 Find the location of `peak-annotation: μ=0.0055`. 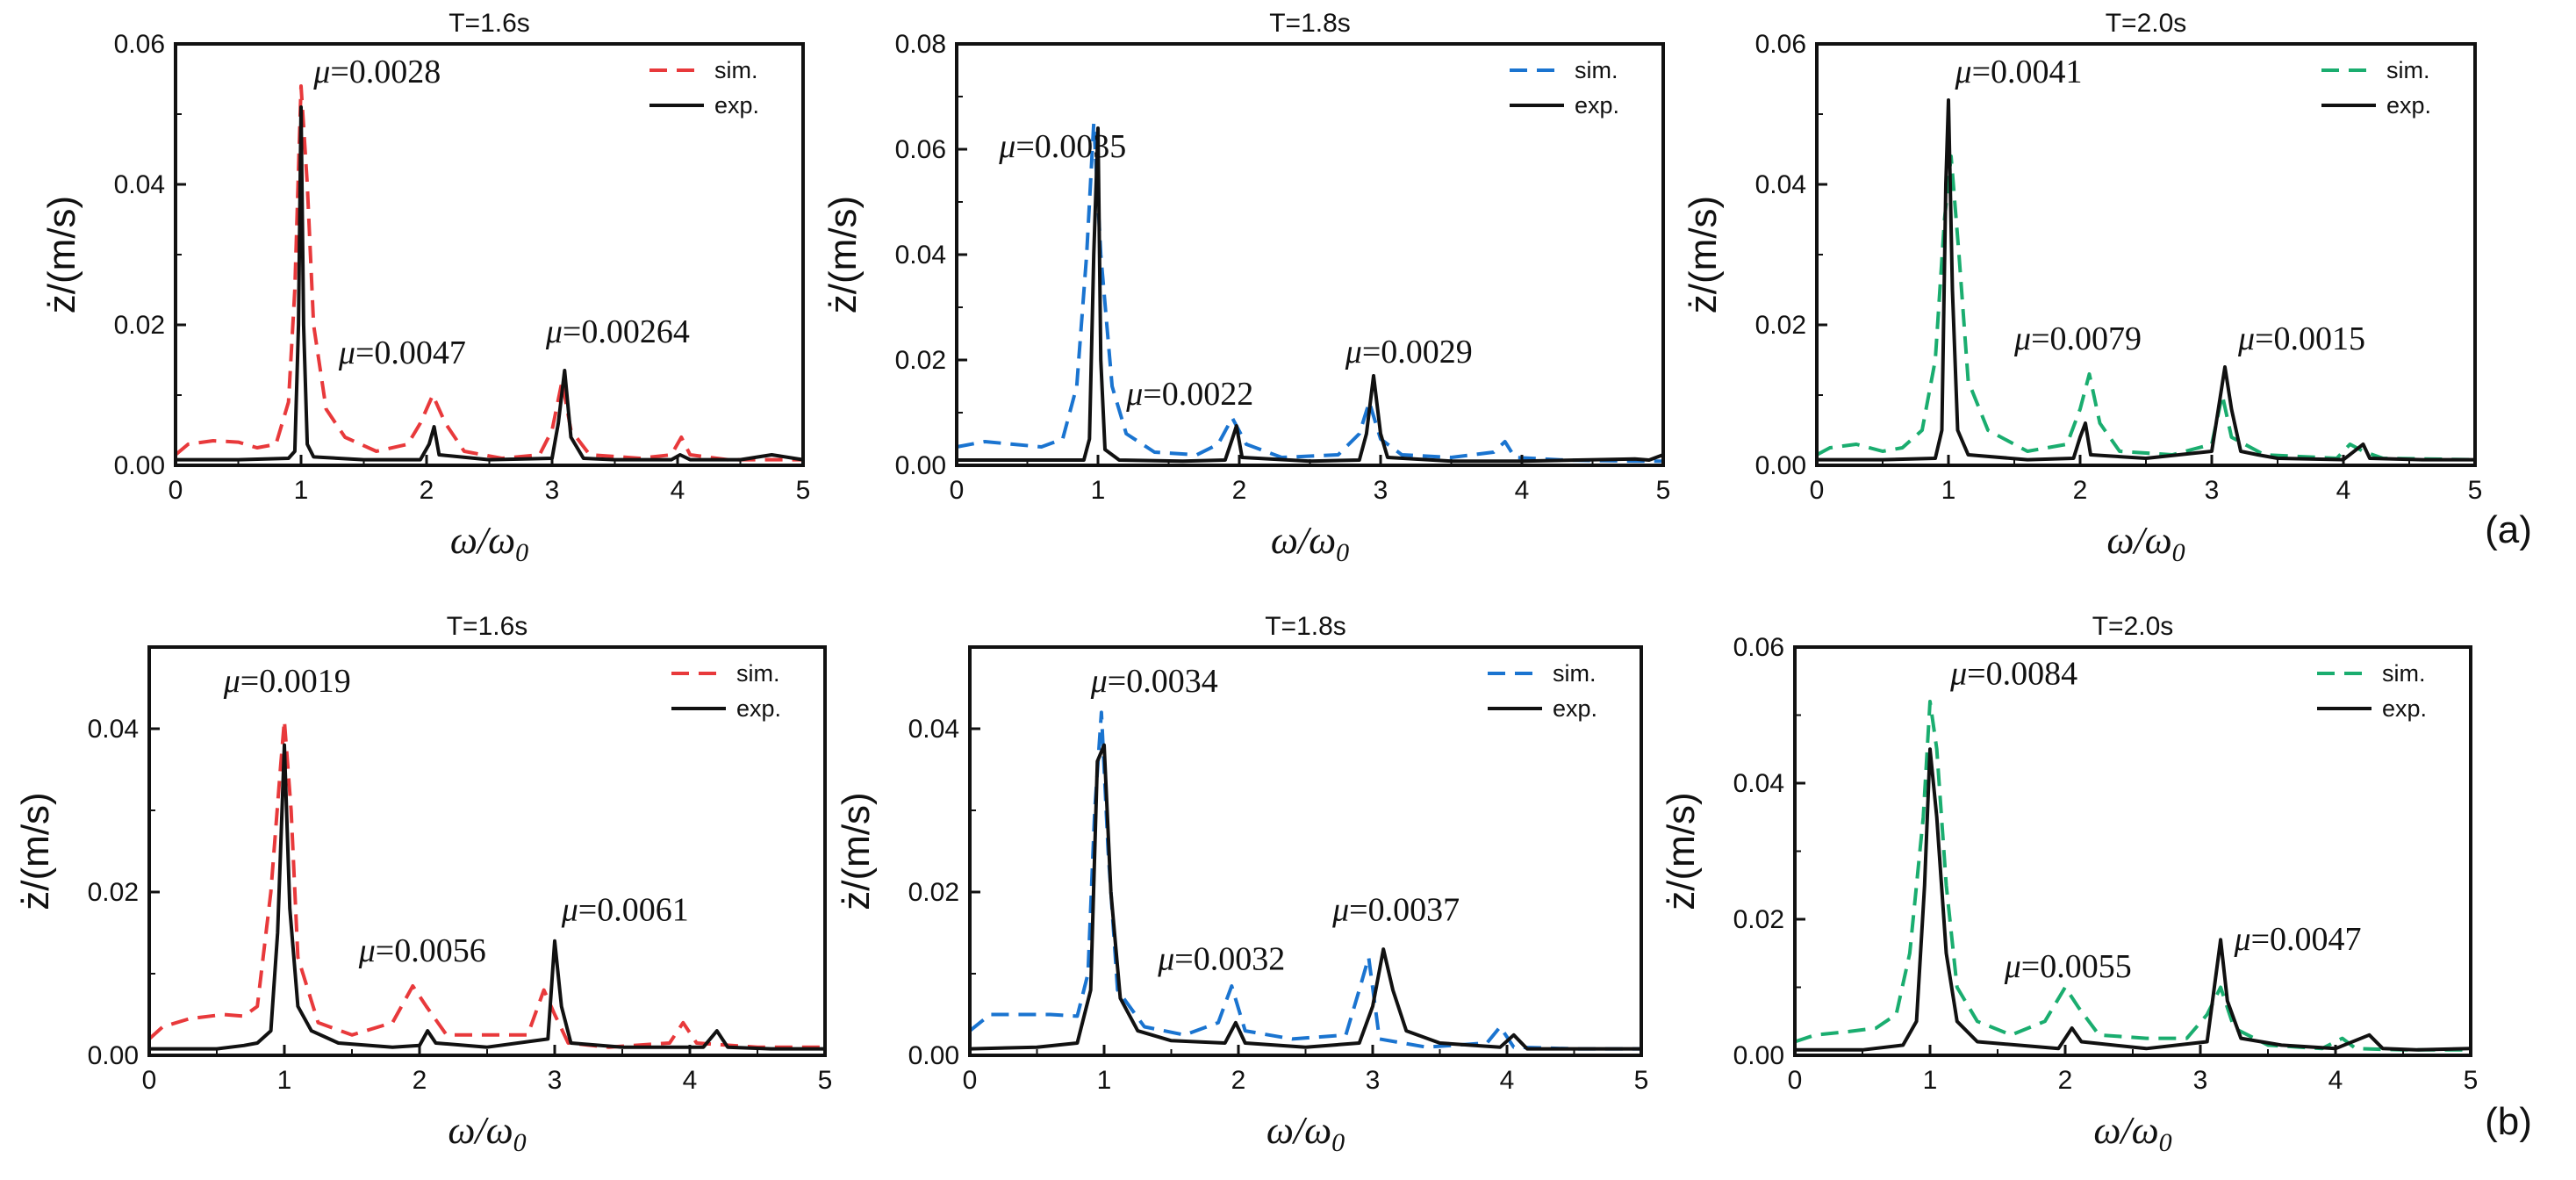

peak-annotation: μ=0.0055 is located at coordinates (2068, 967).